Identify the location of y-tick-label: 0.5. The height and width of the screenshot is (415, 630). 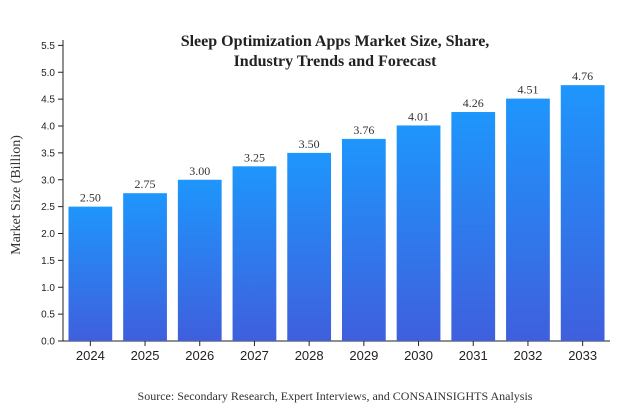
(48, 315).